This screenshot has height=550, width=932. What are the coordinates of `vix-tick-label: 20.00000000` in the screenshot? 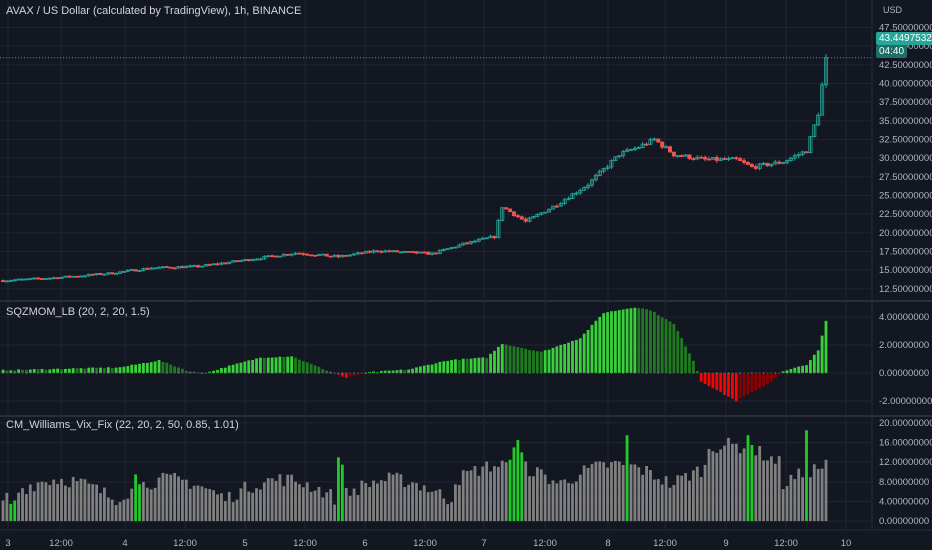 It's located at (905, 423).